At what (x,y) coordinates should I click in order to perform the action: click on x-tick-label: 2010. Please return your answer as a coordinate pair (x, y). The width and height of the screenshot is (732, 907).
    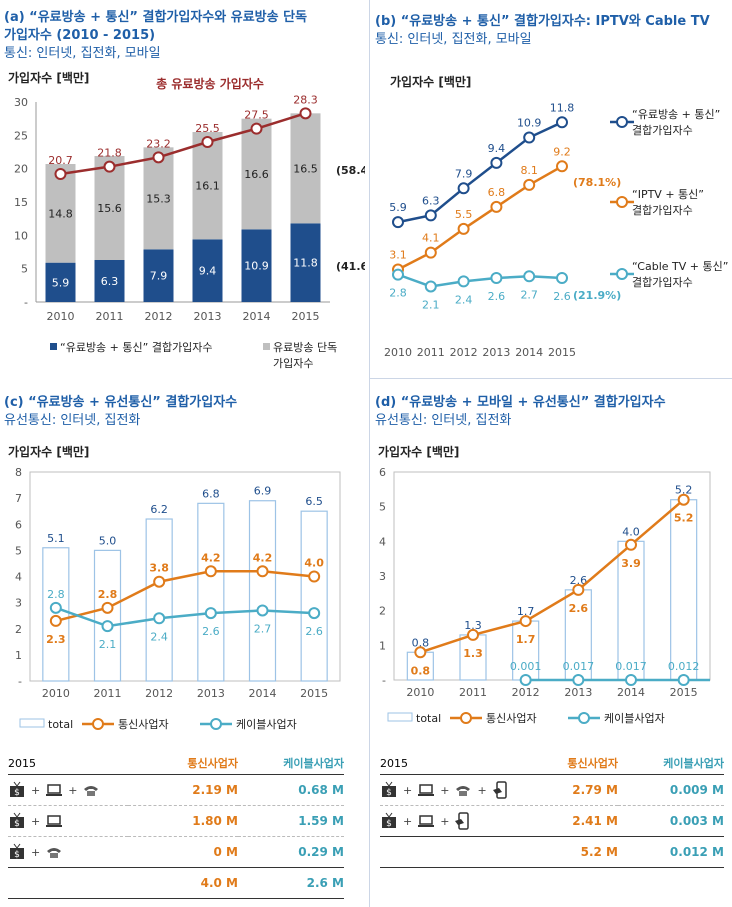
    Looking at the image, I should click on (56, 693).